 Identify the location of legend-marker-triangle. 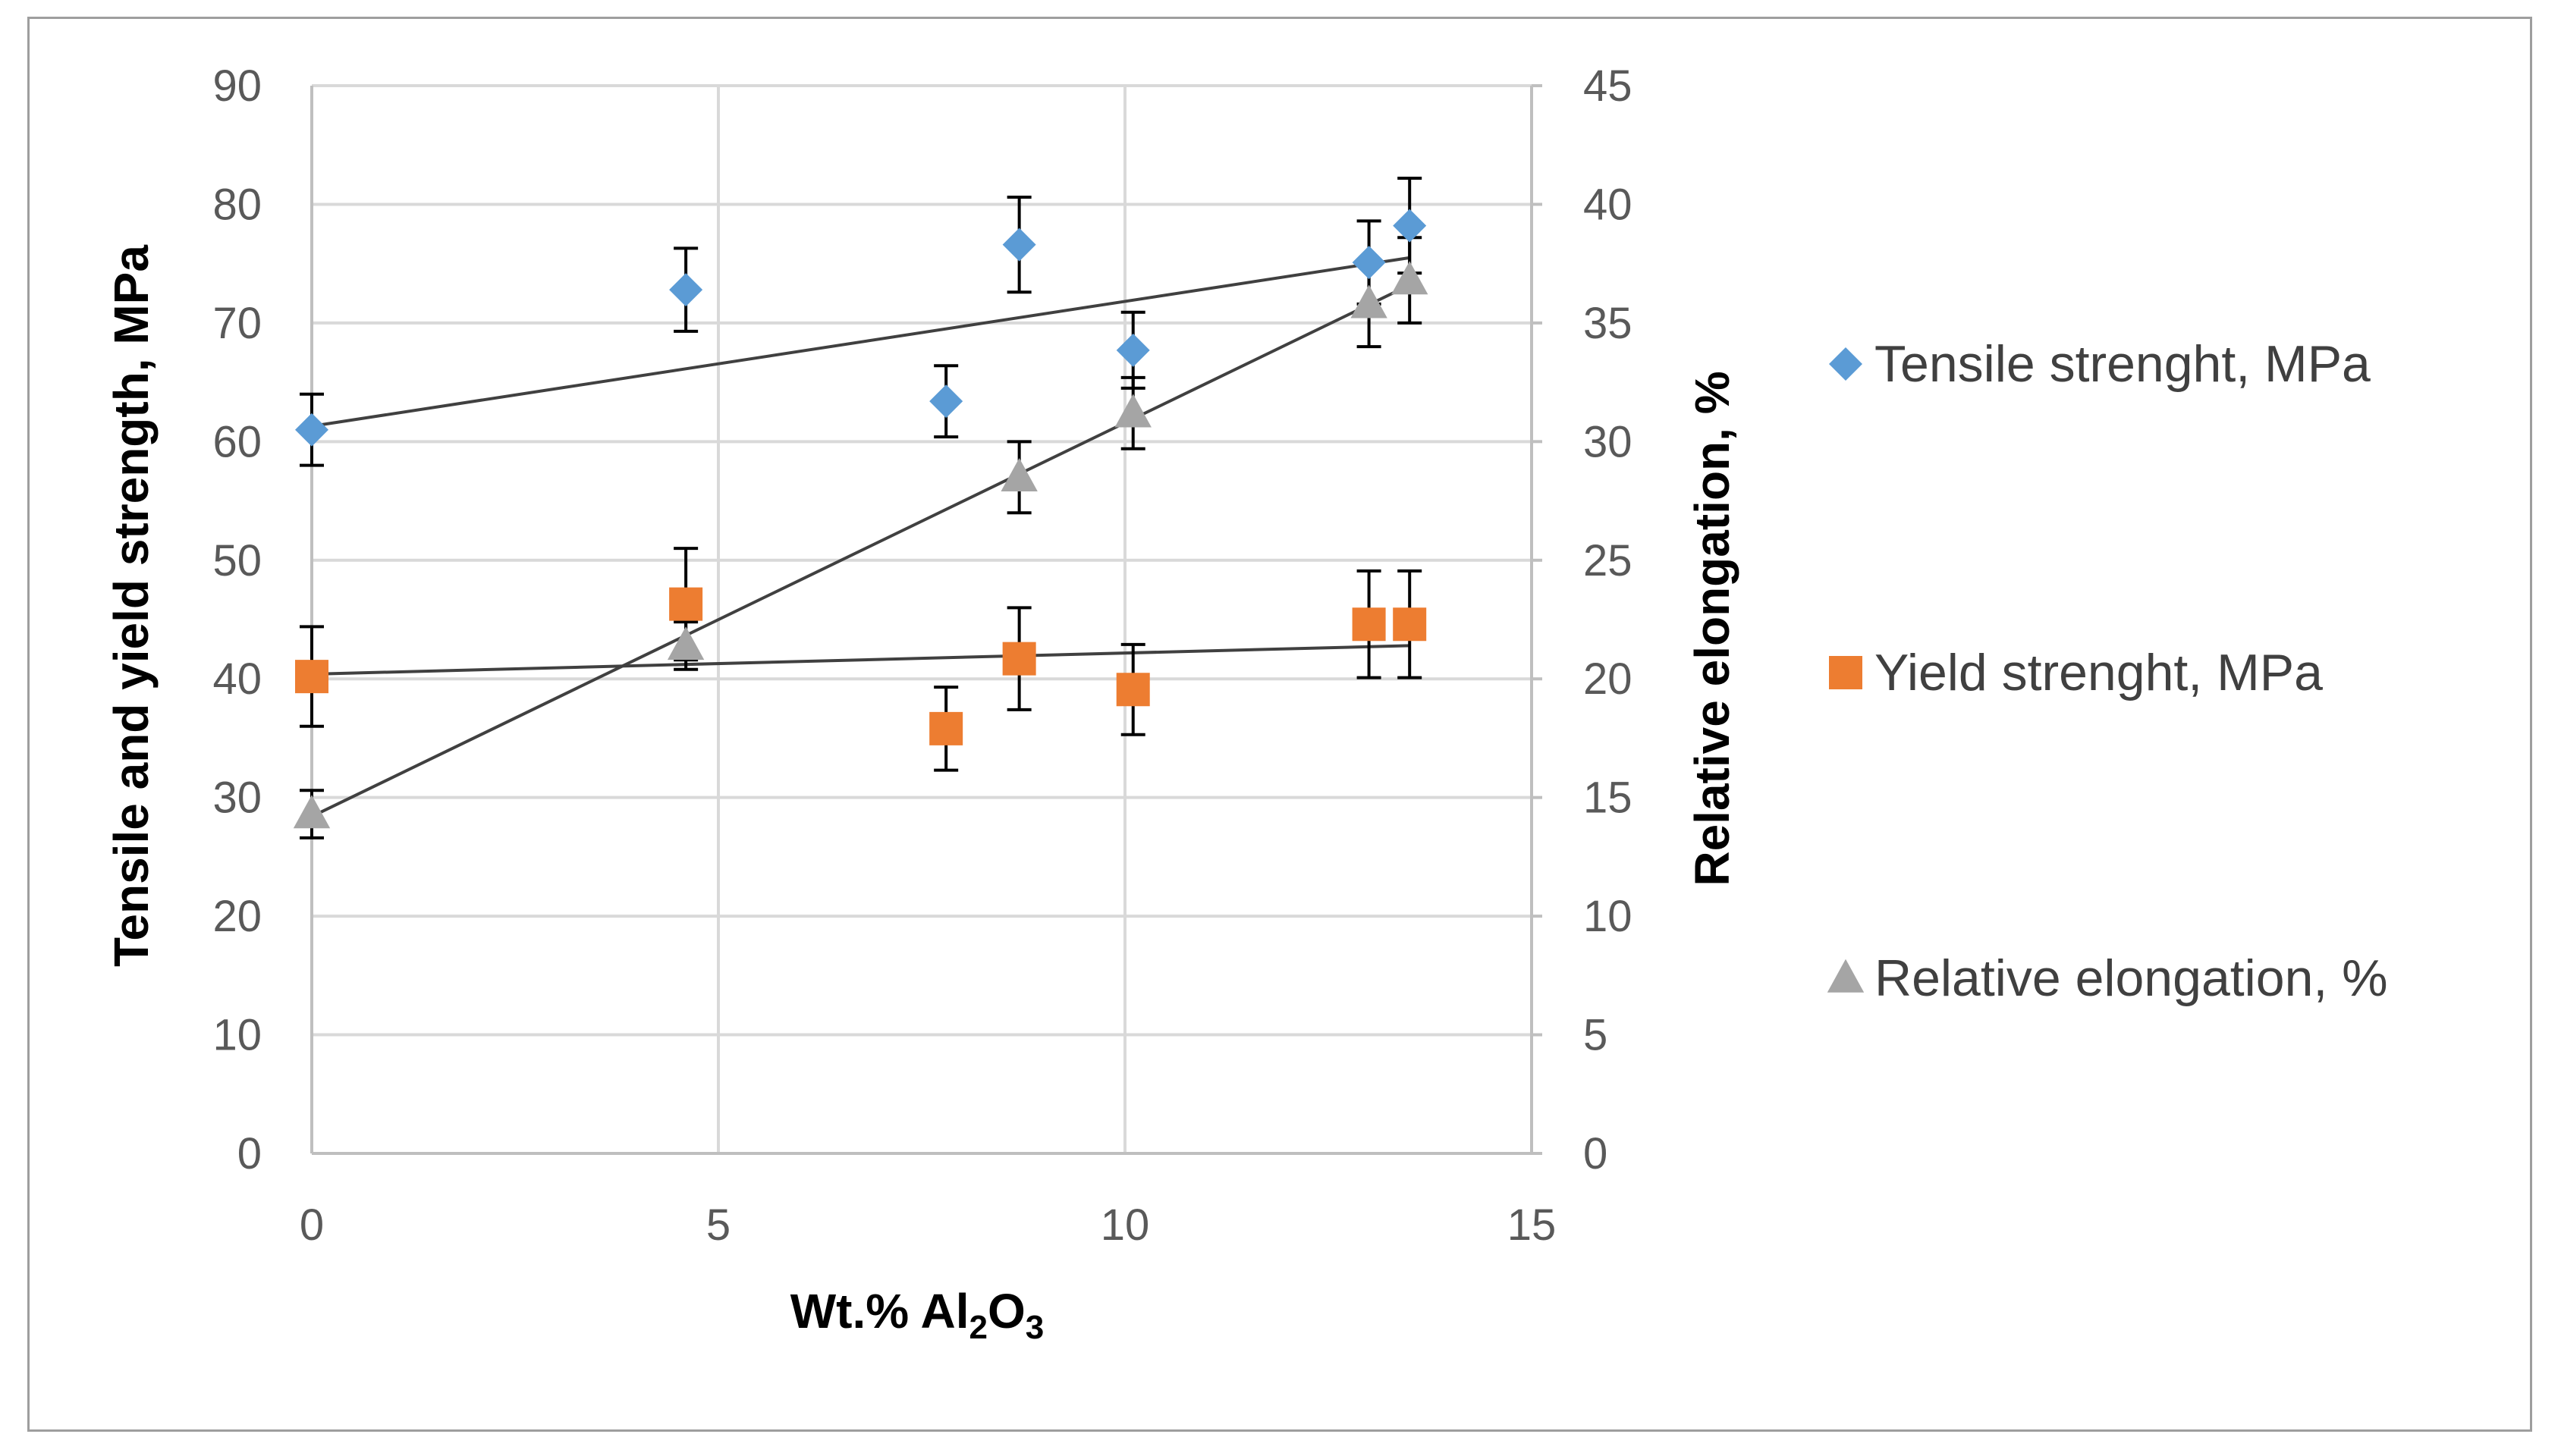
(1846, 976).